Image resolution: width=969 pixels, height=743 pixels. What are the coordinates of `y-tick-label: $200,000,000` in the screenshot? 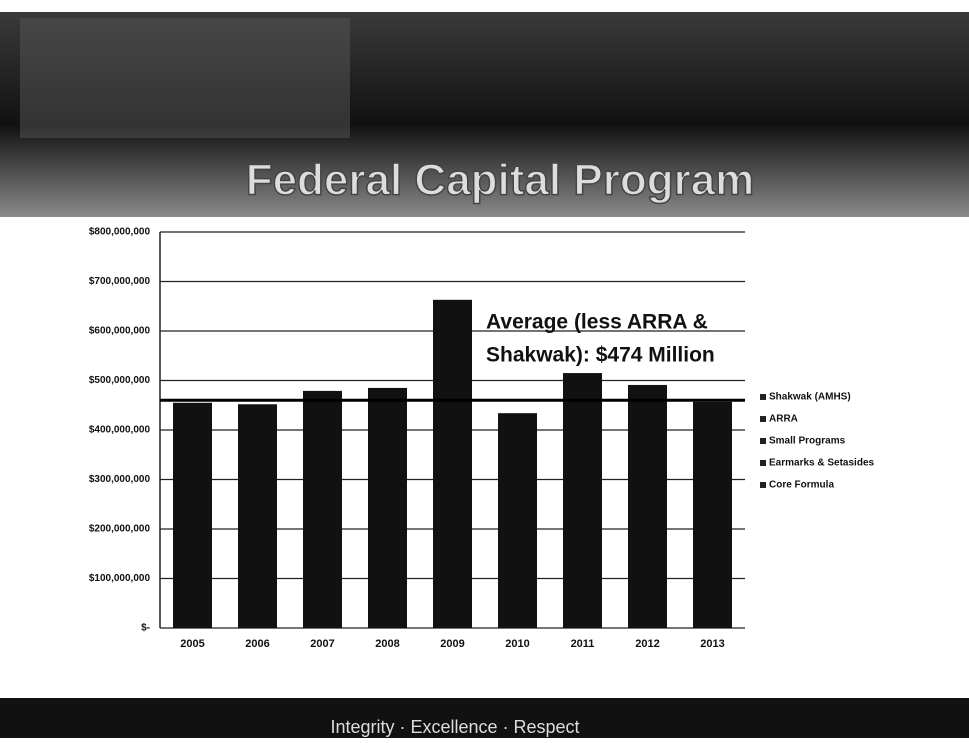 It's located at (120, 529).